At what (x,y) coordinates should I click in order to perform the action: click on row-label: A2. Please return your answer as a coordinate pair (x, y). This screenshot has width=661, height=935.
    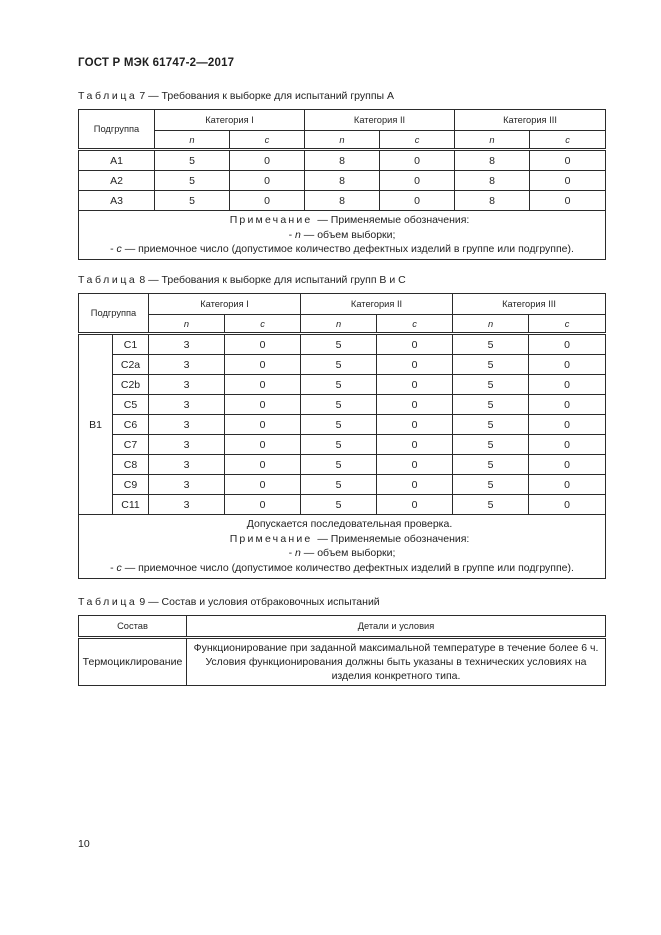
    Looking at the image, I should click on (116, 180).